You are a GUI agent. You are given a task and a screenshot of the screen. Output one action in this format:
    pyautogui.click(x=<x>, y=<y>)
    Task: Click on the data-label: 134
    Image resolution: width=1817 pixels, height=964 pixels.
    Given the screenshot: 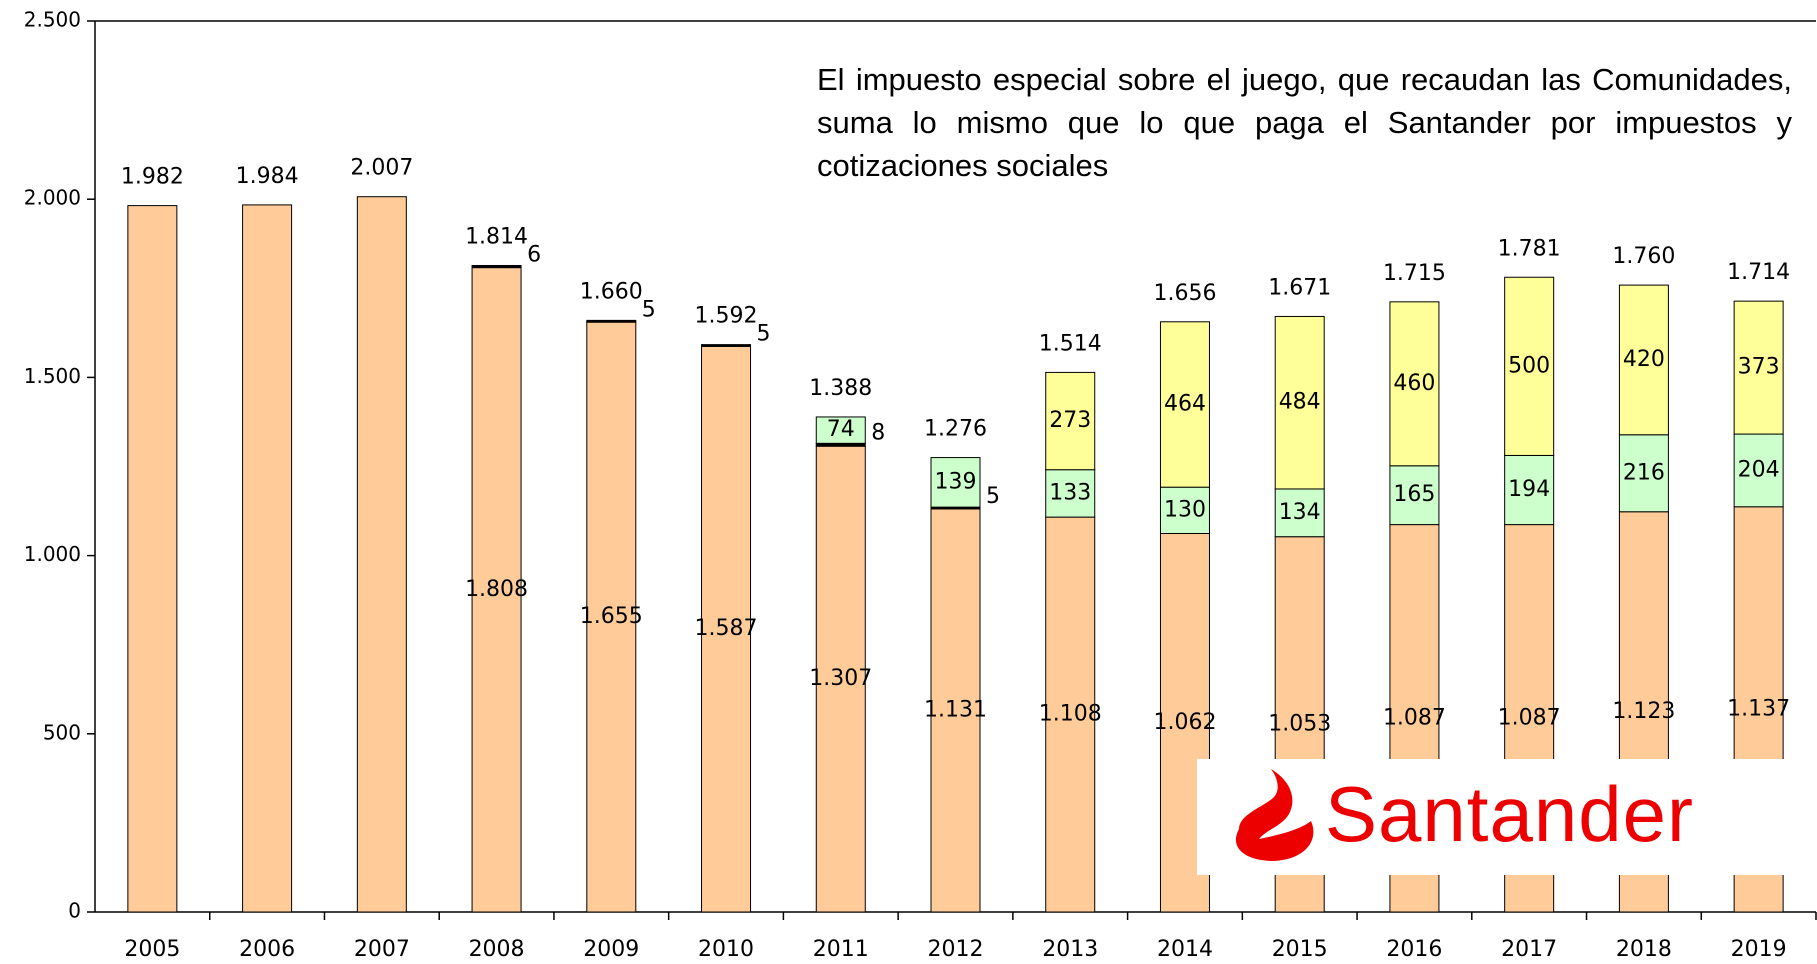 What is the action you would take?
    pyautogui.click(x=1300, y=512)
    